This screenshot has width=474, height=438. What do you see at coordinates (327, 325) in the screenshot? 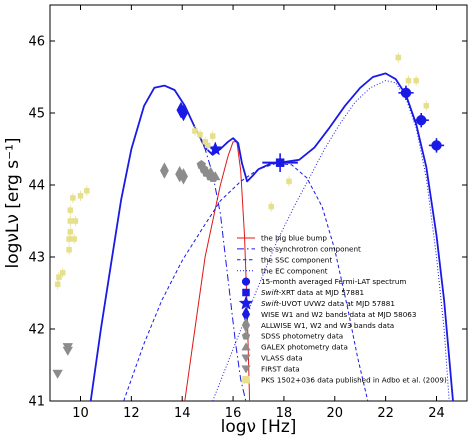
I see `legend-label: ALLWISE W1, W2 and W3 bands data` at bounding box center [327, 325].